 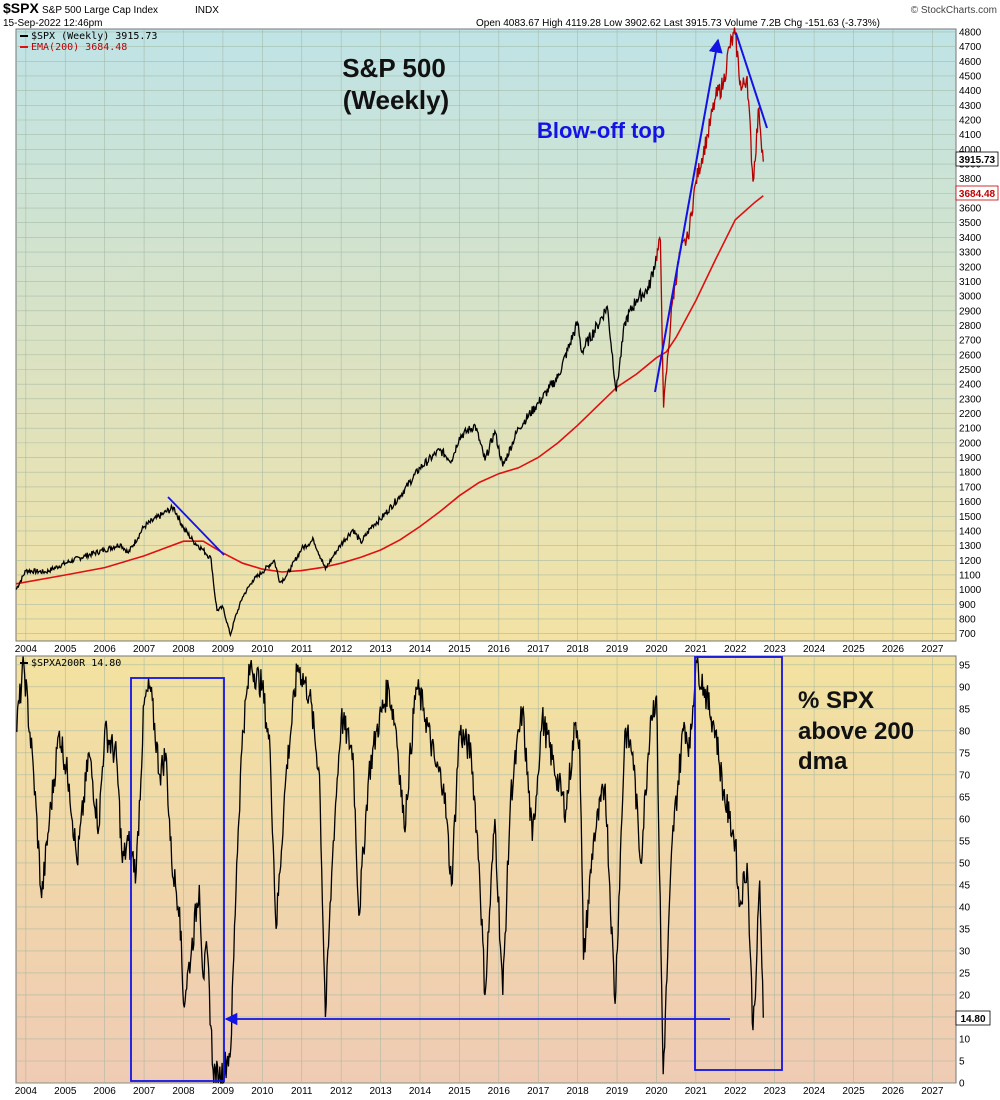 I want to click on y-tick-label: 3100, so click(x=970, y=282).